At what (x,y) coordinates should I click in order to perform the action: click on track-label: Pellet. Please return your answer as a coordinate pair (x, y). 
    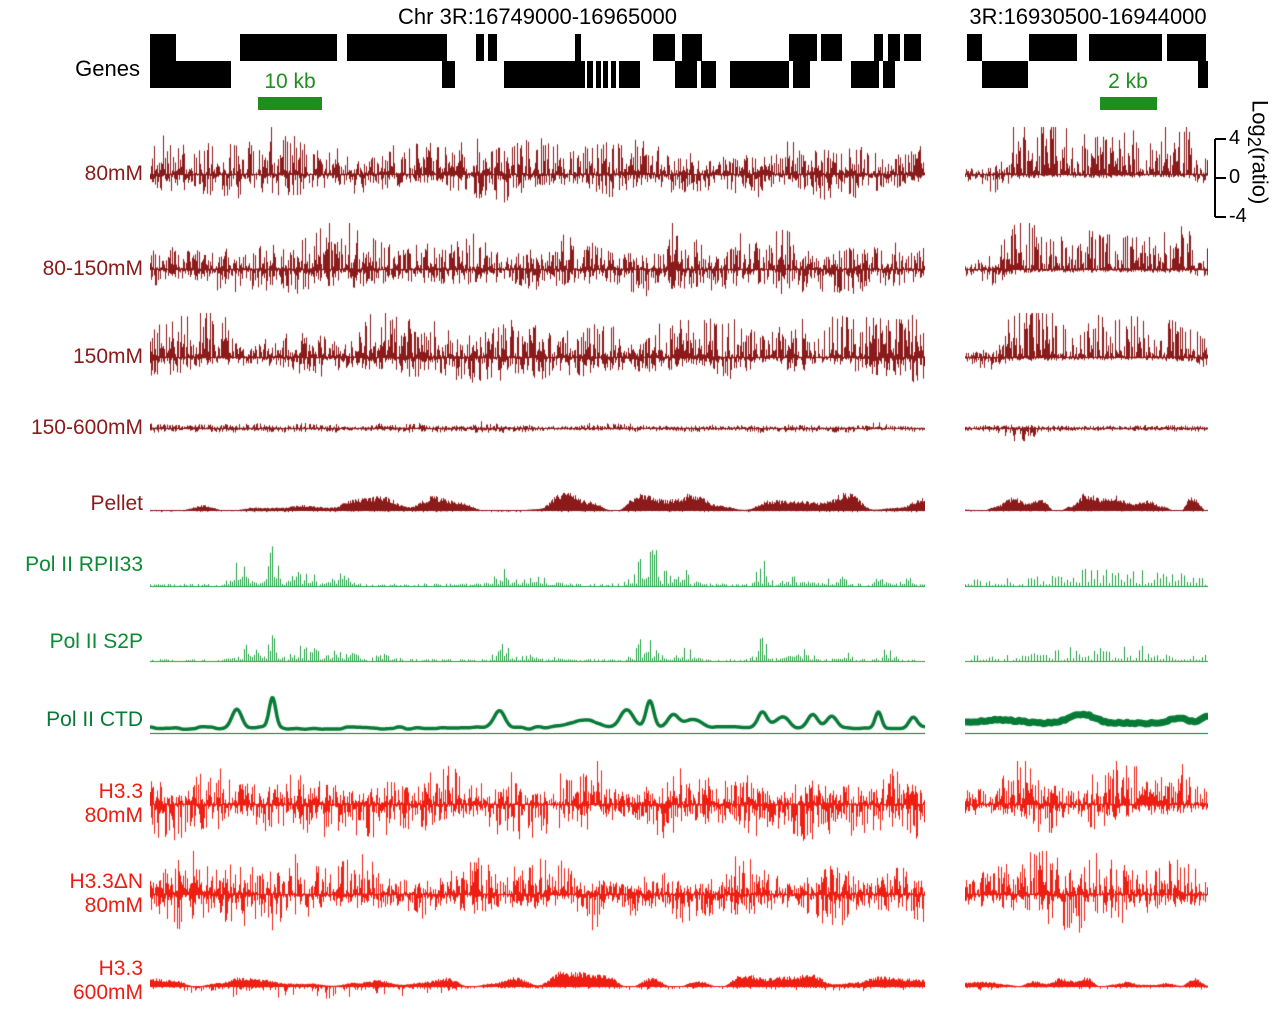
    Looking at the image, I should click on (71, 504).